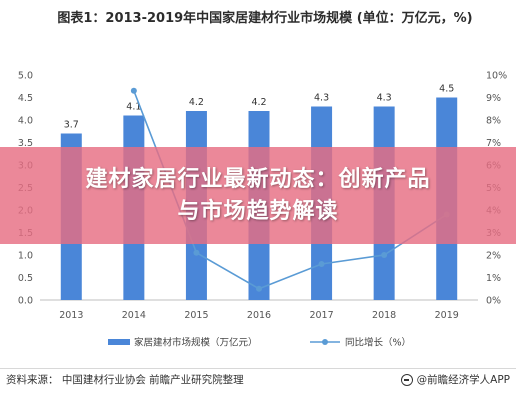 The image size is (516, 400). I want to click on right-tick-label: 9%, so click(493, 98).